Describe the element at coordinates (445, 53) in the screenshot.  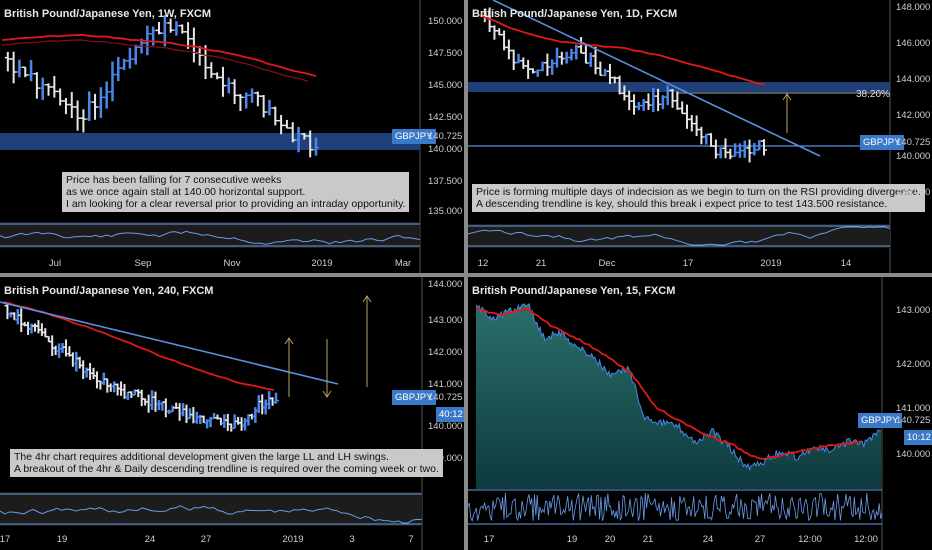
I see `price-tick: 147.500` at that location.